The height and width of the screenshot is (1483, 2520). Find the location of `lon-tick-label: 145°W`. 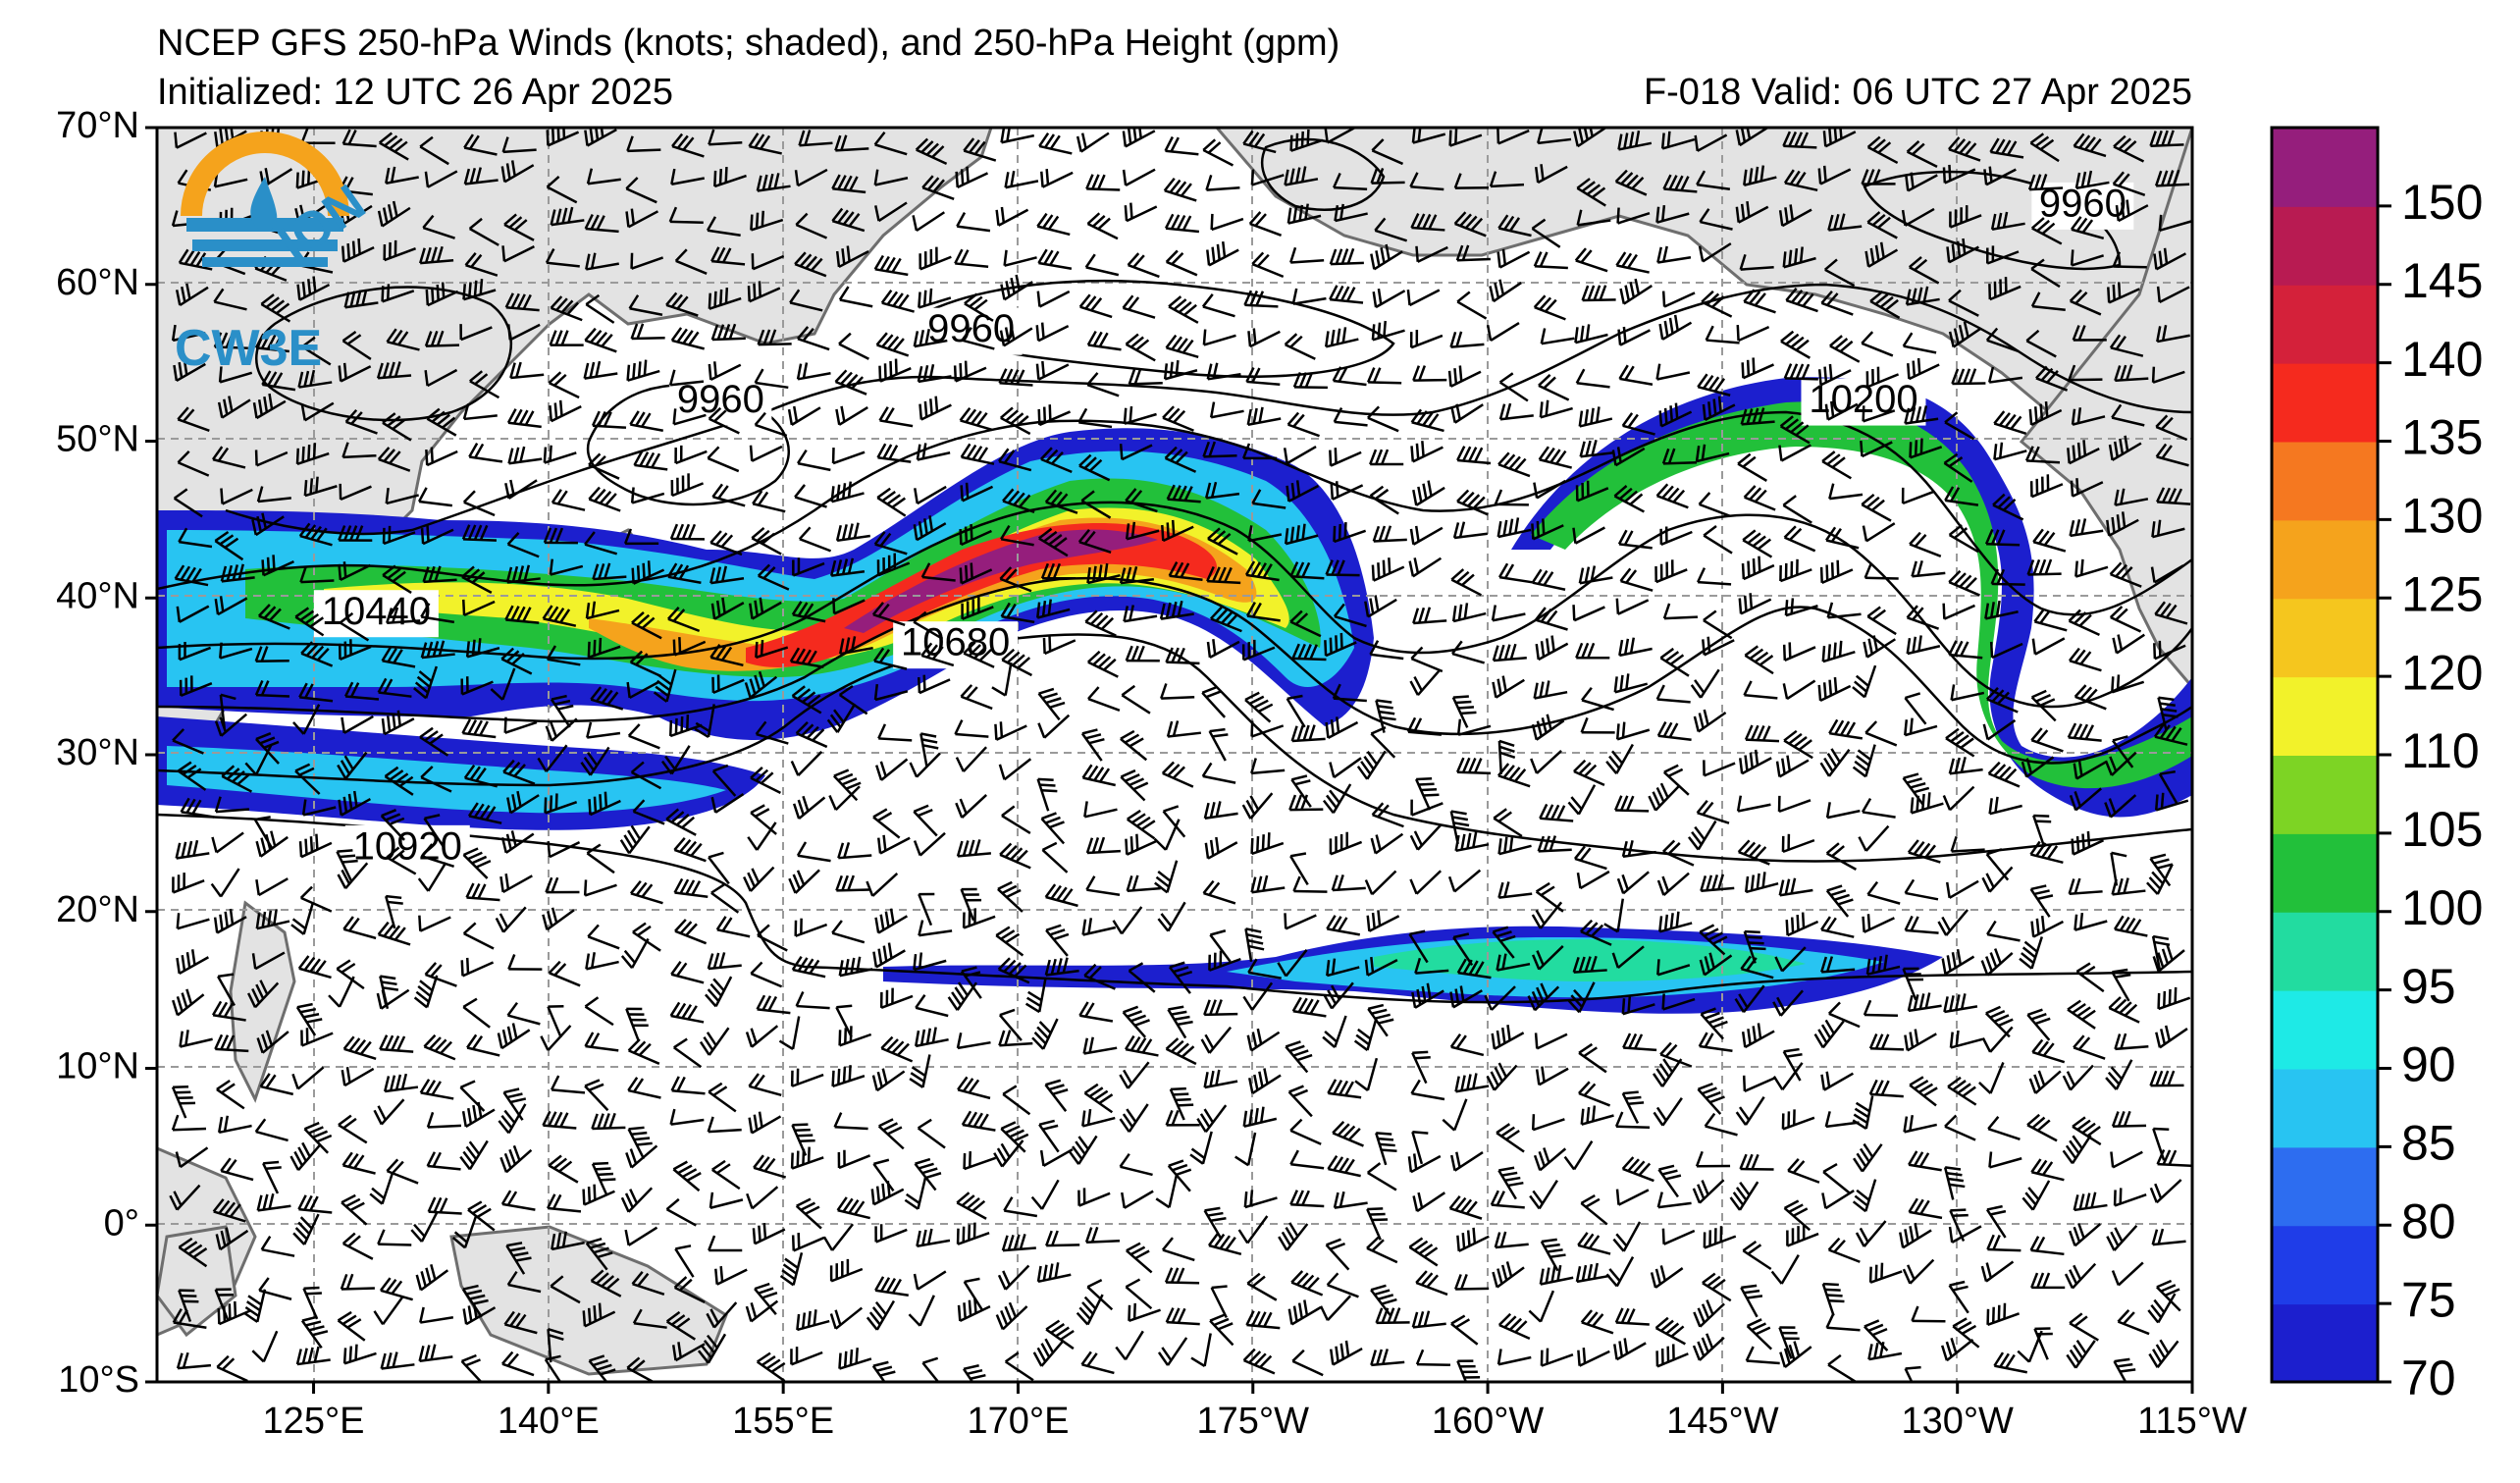

lon-tick-label: 145°W is located at coordinates (1722, 1422).